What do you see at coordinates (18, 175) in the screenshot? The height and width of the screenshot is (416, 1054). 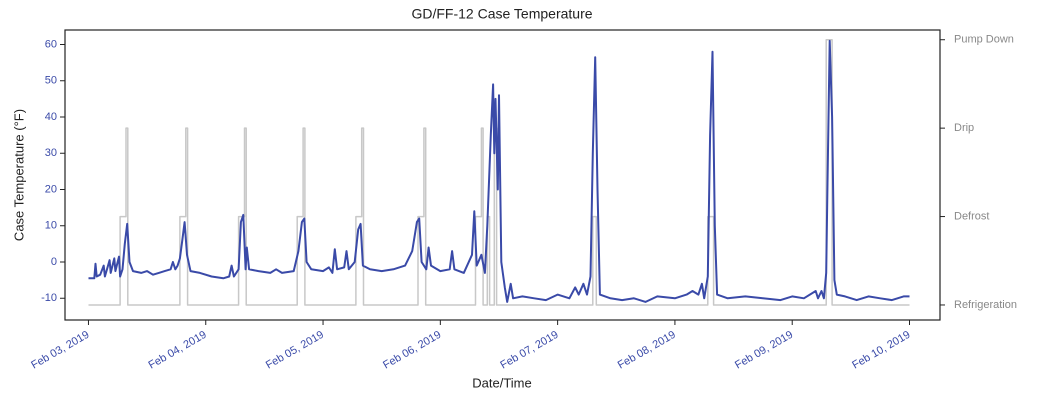 I see `y-axis-label: Case Temperature (°F)` at bounding box center [18, 175].